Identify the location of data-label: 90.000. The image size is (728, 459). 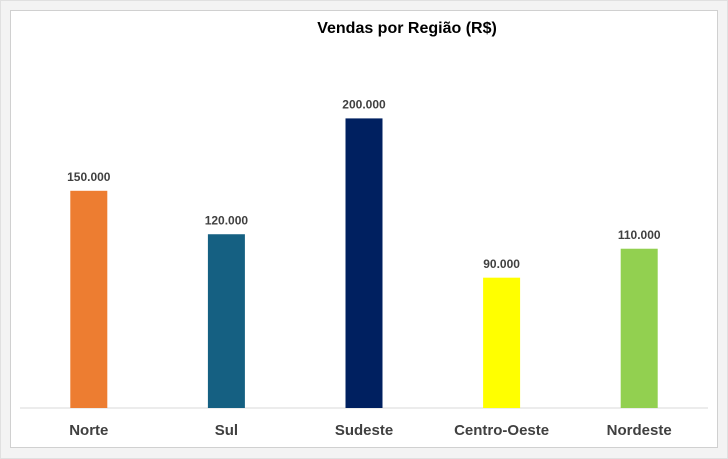
(501, 264).